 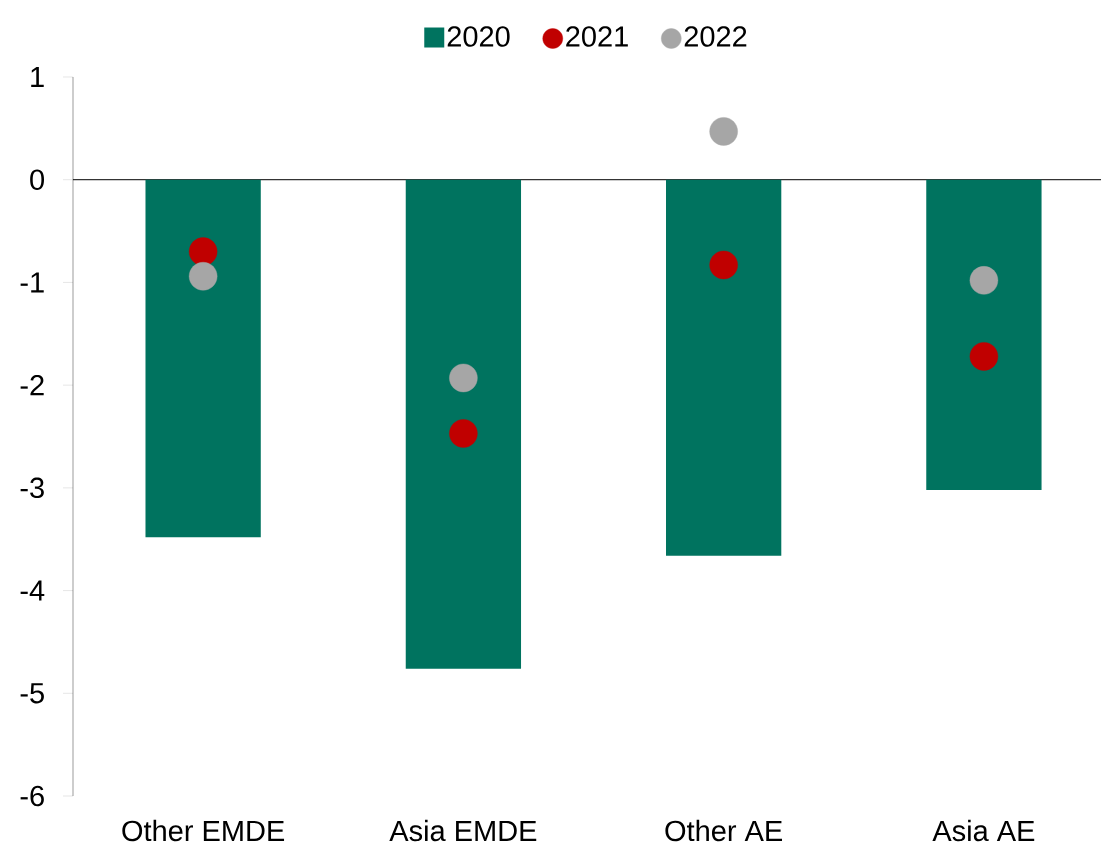 I want to click on x-tick-label: Other EMDE, so click(x=203, y=830).